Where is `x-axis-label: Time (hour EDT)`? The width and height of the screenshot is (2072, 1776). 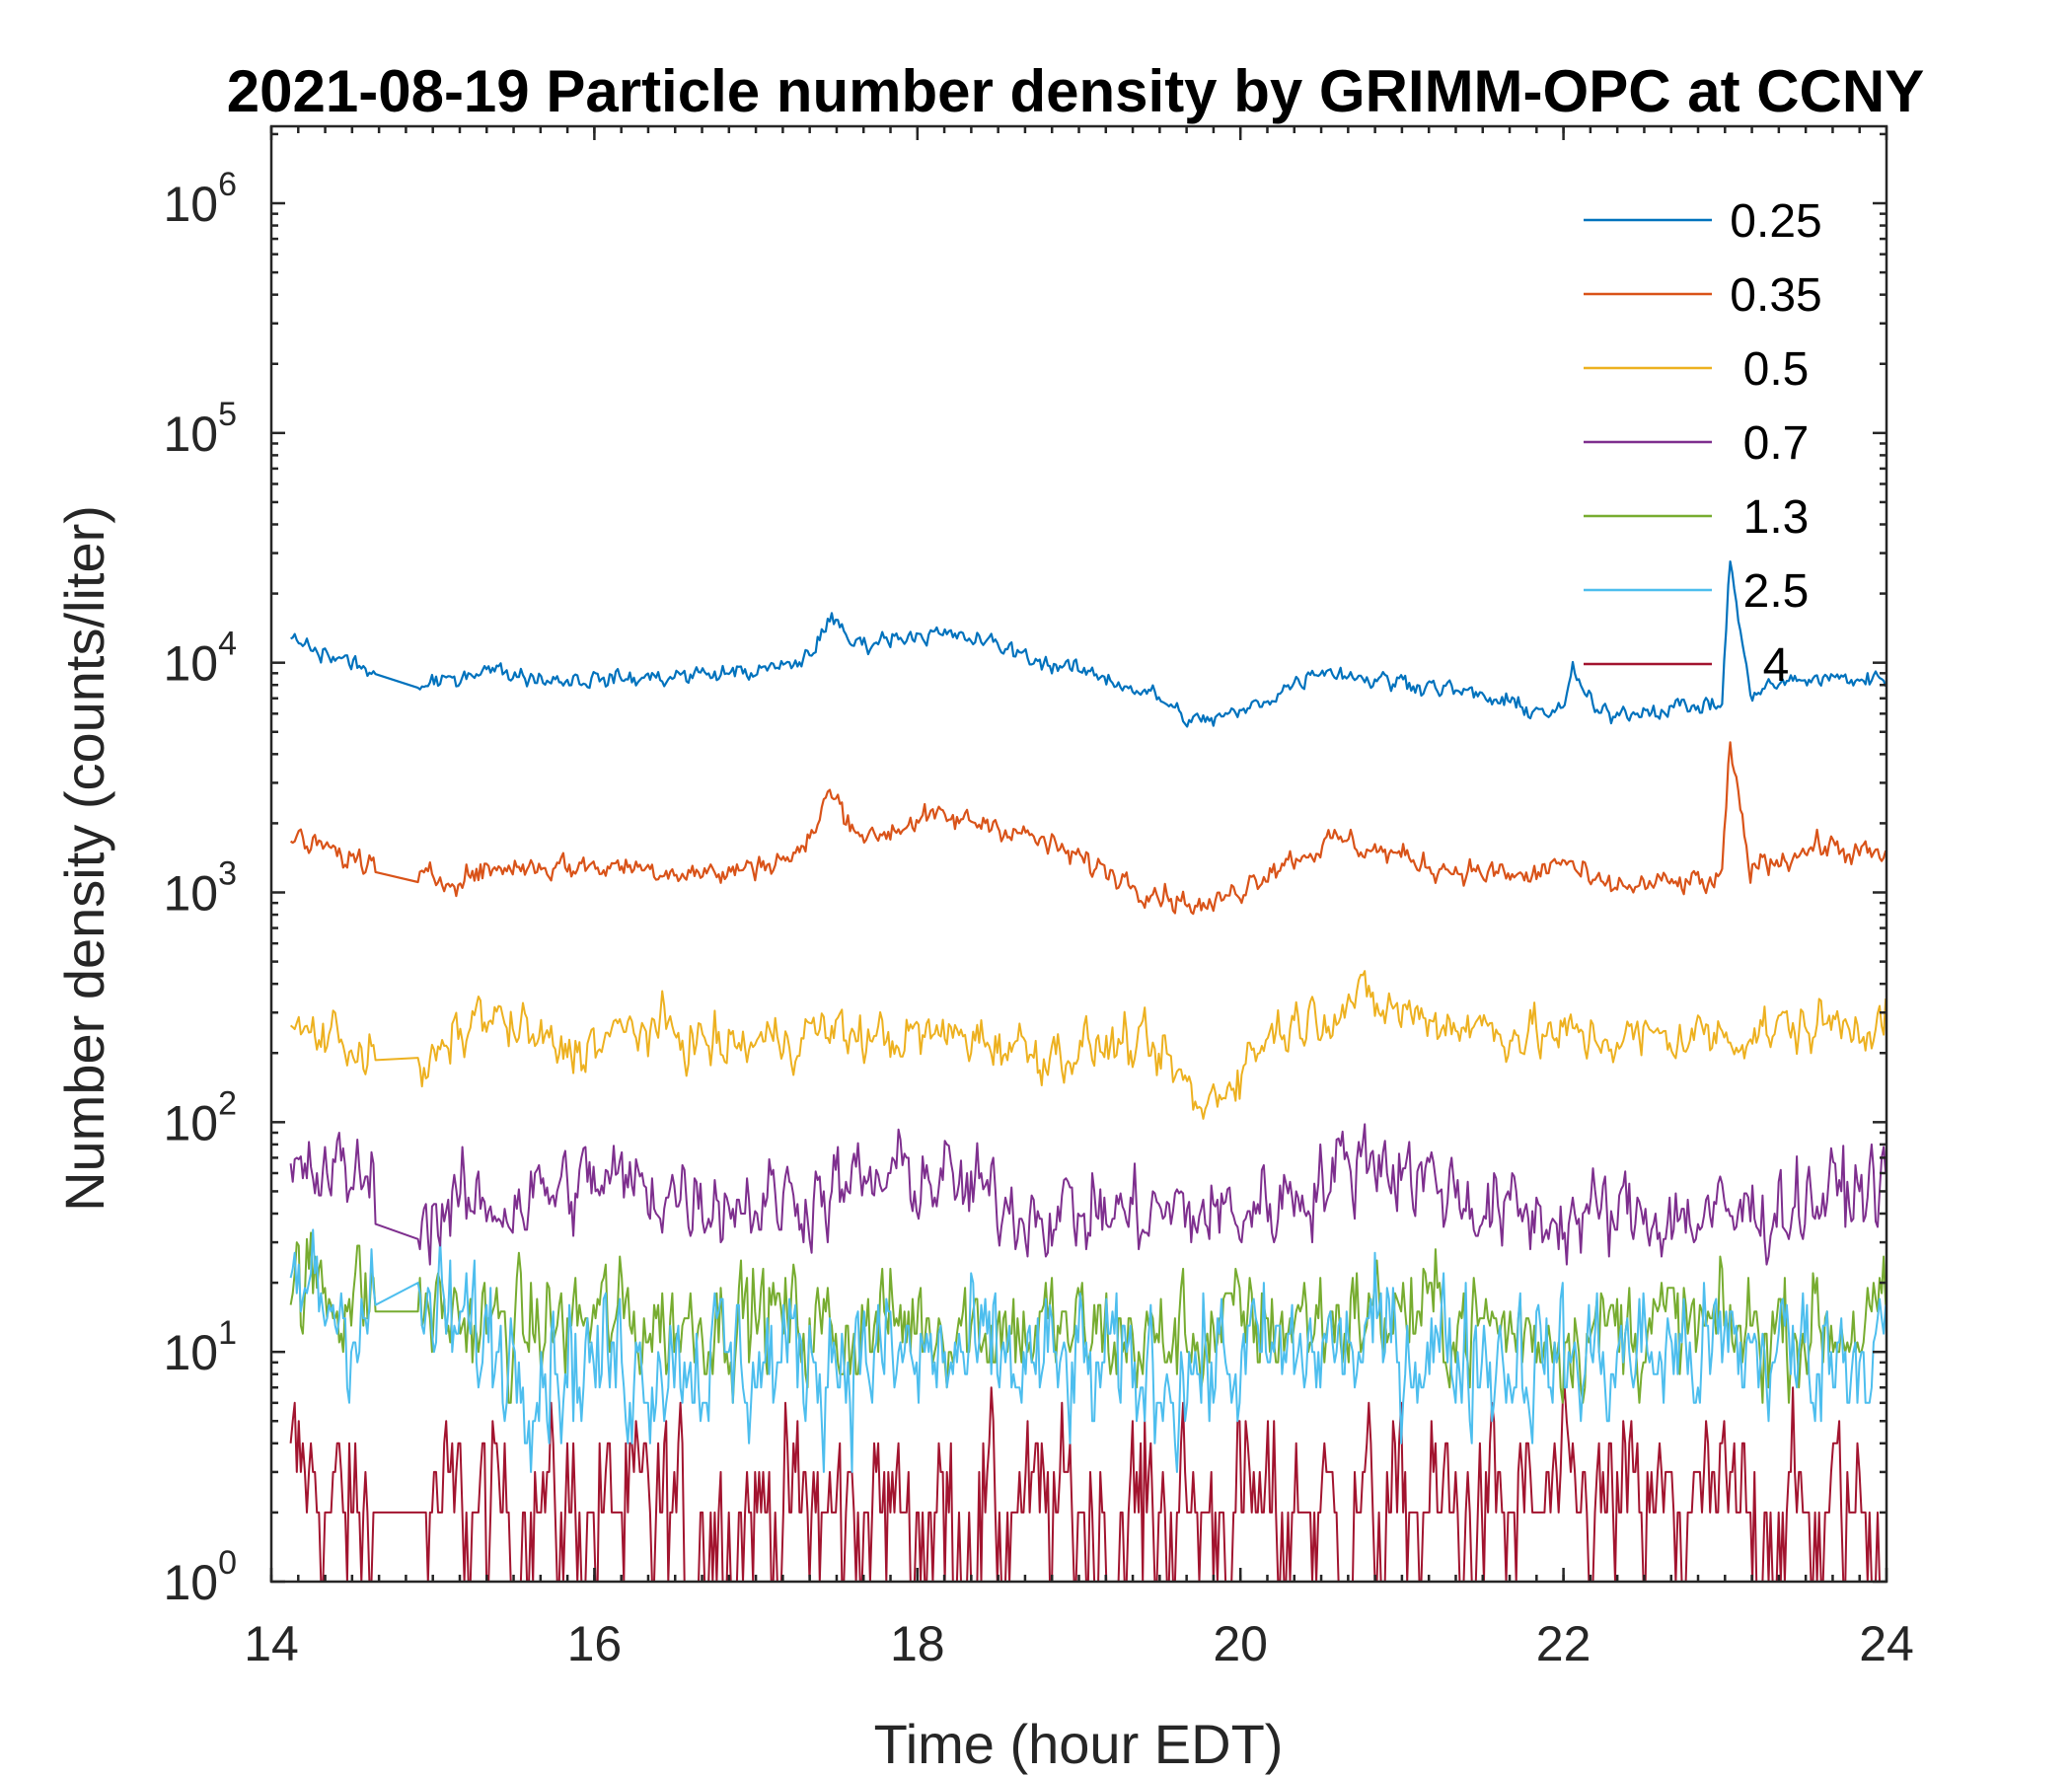
x-axis-label: Time (hour EDT) is located at coordinates (1079, 1744).